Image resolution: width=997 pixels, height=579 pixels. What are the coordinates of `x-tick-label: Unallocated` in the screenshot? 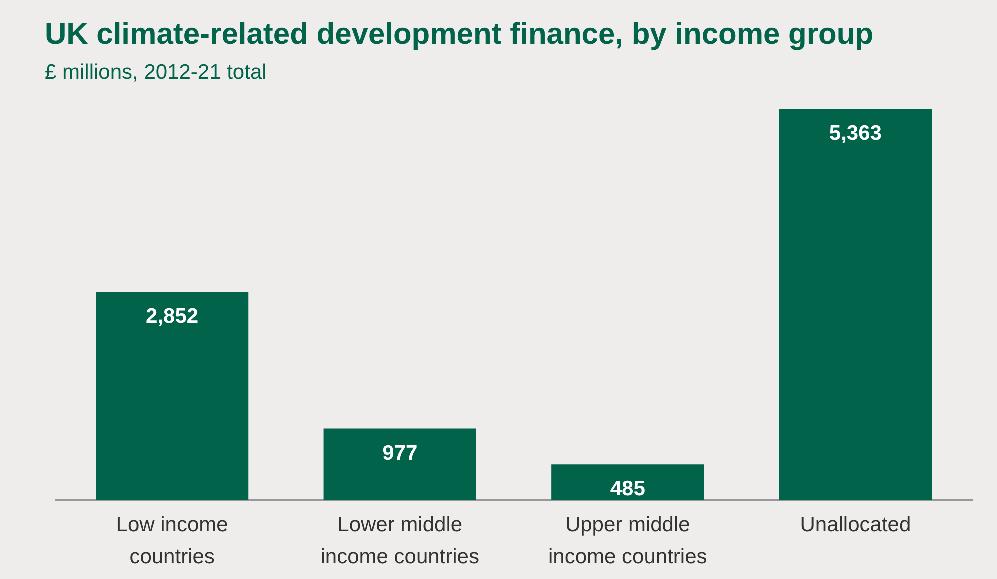 It's located at (856, 525).